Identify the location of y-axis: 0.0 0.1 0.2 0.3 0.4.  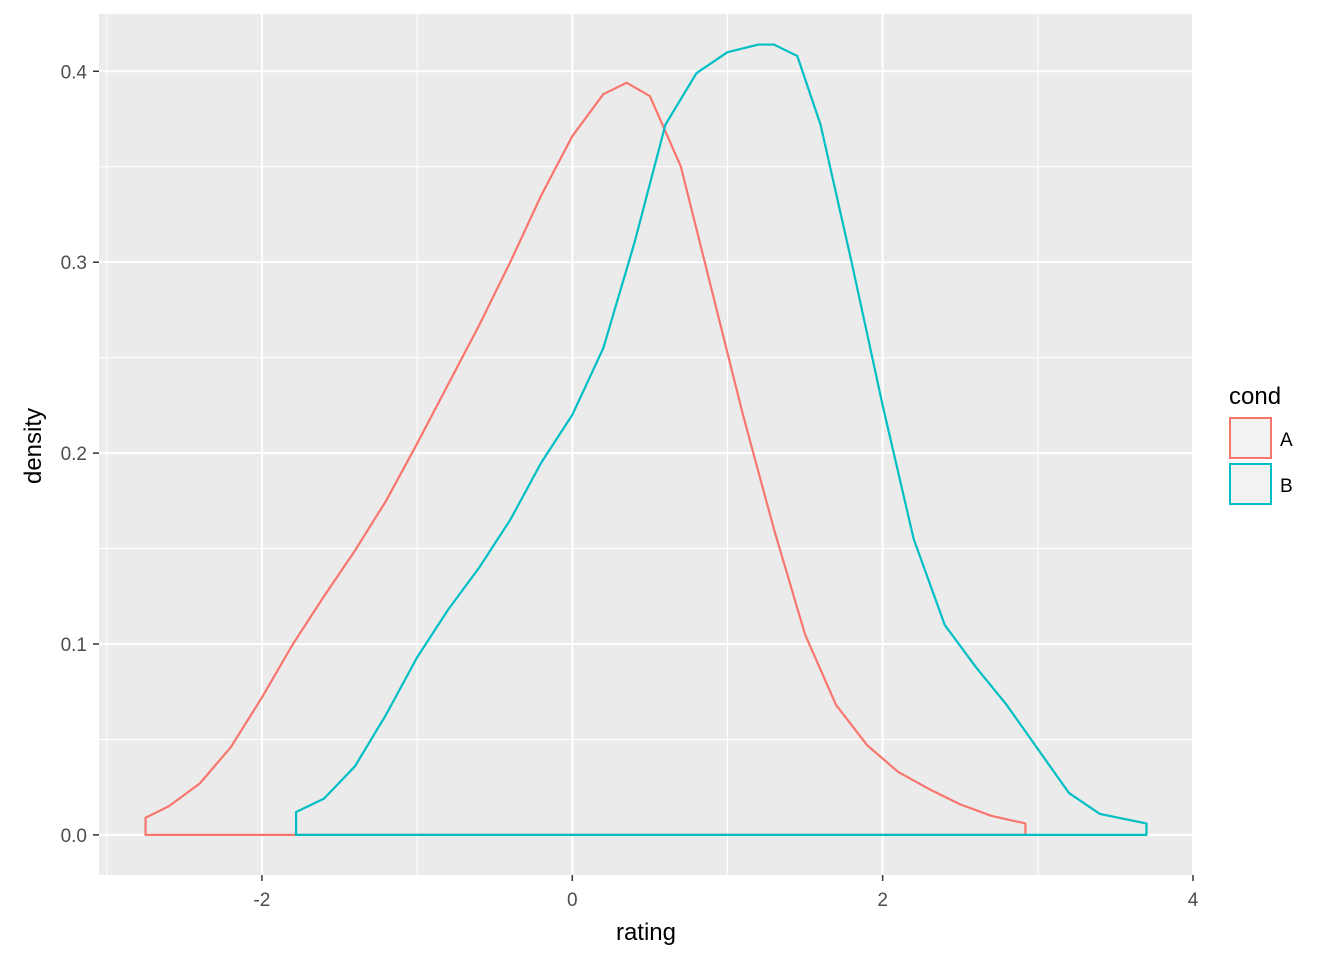
(80, 454).